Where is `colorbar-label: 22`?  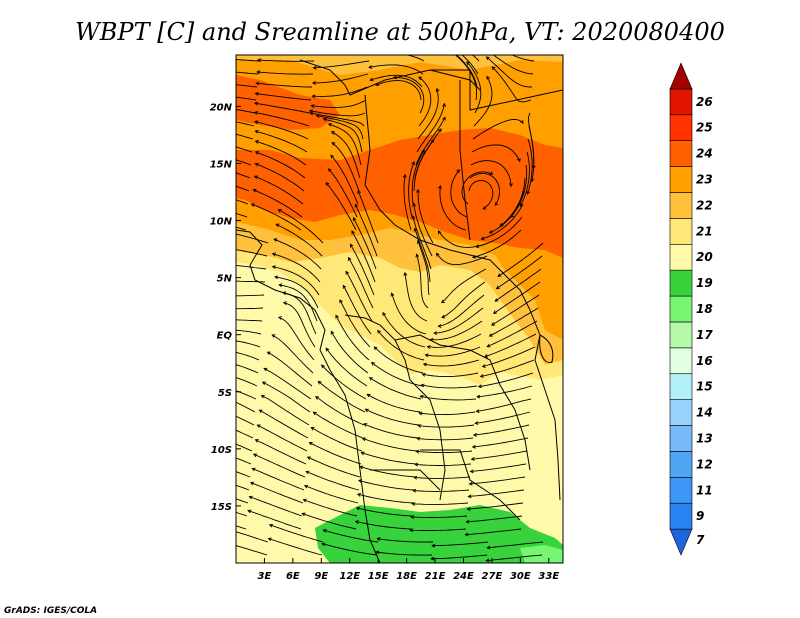 colorbar-label: 22 is located at coordinates (704, 205).